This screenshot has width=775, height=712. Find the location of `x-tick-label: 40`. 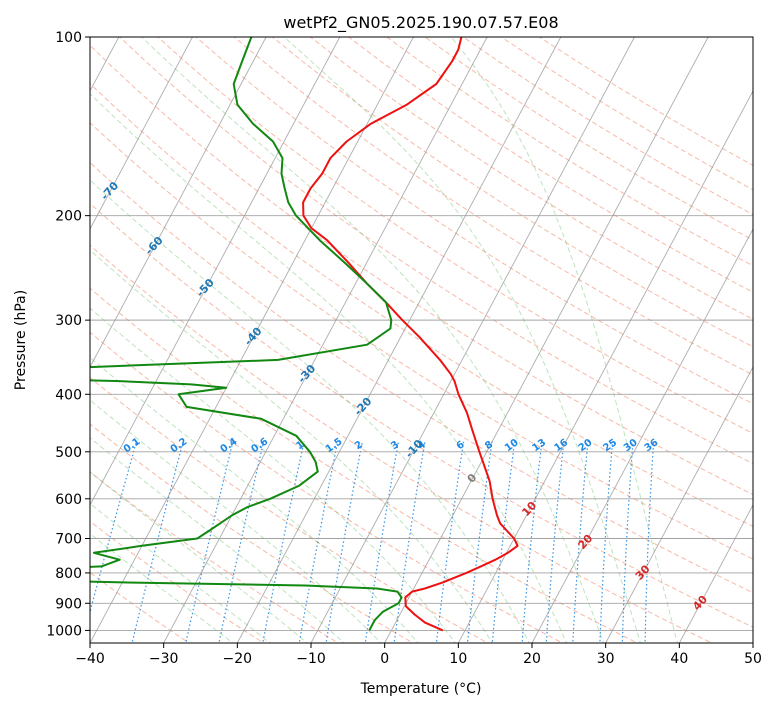

x-tick-label: 40 is located at coordinates (679, 659).